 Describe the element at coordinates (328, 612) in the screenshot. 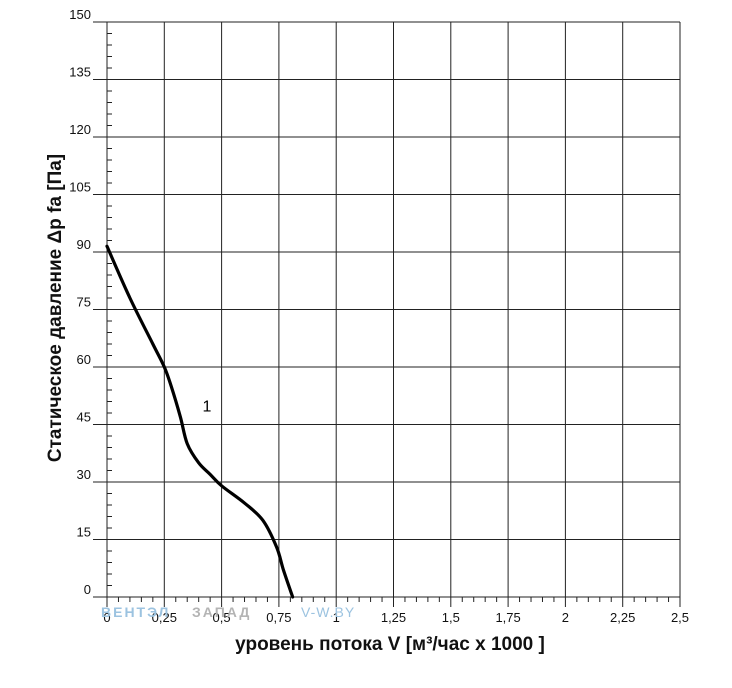

I see `watermark-part-3: V-W.BY` at that location.